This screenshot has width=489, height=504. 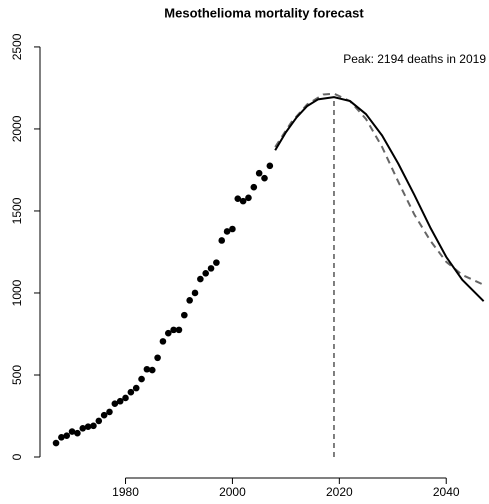 I want to click on y-tick-label: 2500, so click(x=17, y=46).